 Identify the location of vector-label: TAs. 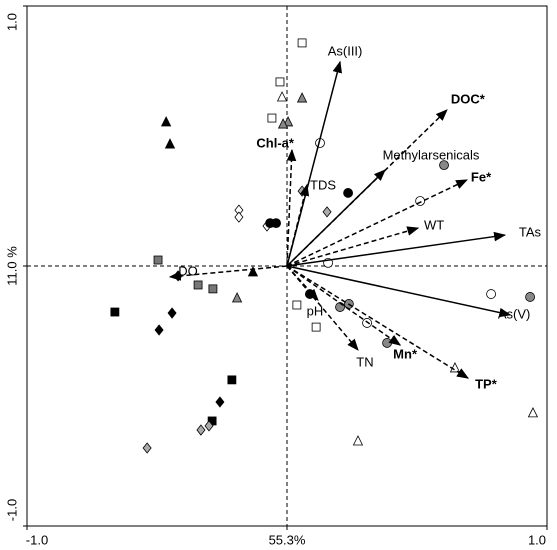
(530, 231).